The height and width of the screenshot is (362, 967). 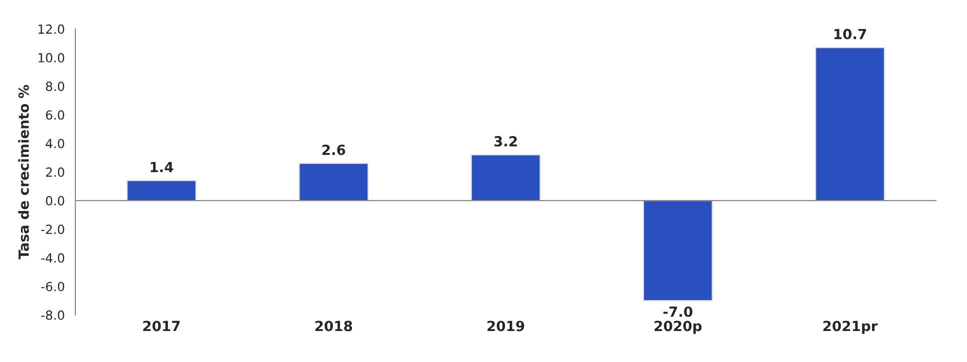 What do you see at coordinates (23, 172) in the screenshot?
I see `y-axis-title: Tasa de crecimiento %` at bounding box center [23, 172].